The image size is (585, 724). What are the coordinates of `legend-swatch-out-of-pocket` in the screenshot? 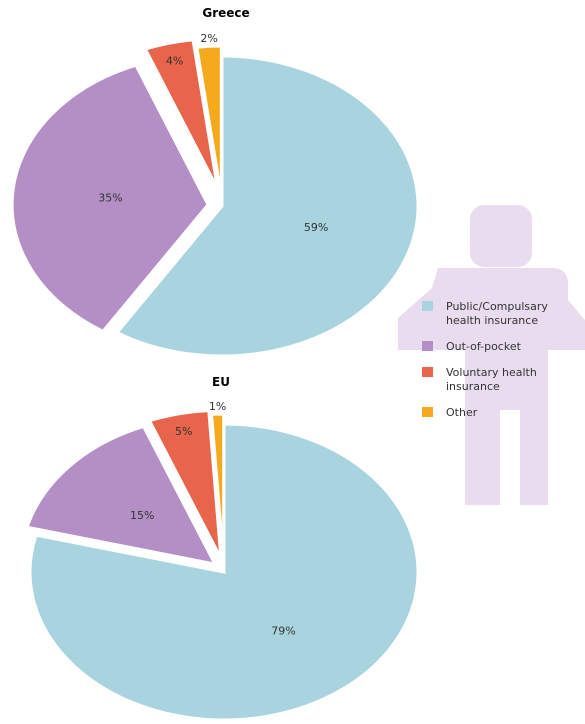 It's located at (427, 346).